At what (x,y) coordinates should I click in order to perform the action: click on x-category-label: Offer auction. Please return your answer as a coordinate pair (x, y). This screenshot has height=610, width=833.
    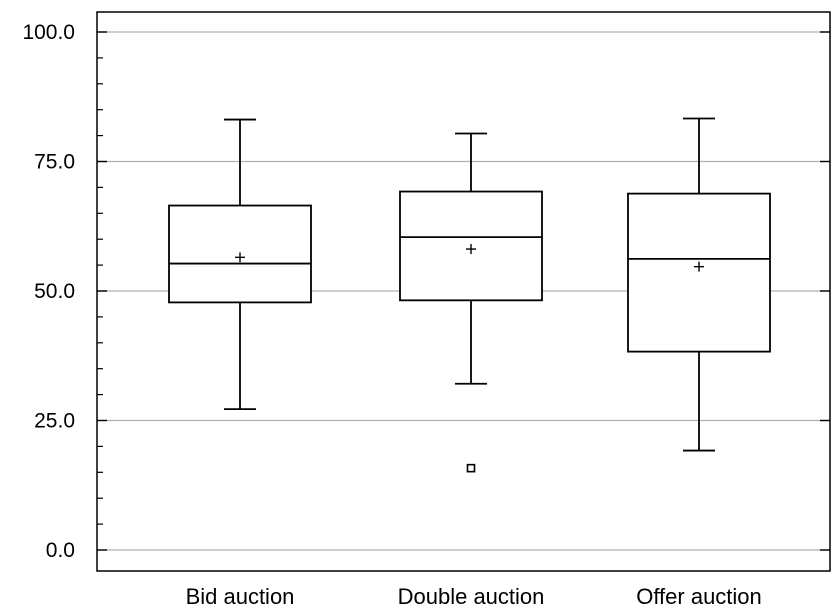
    Looking at the image, I should click on (699, 596).